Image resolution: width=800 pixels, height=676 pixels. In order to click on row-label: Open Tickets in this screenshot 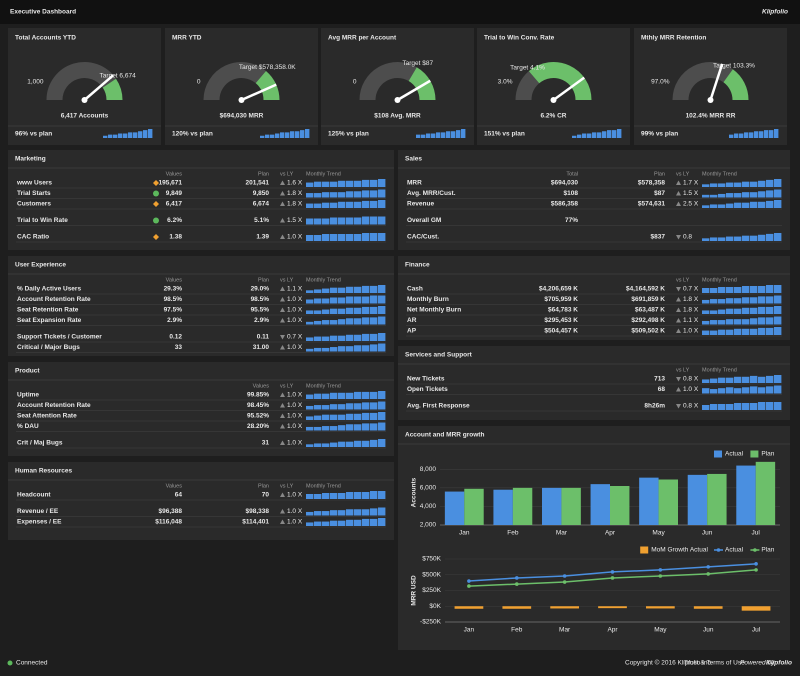, I will do `click(427, 389)`.